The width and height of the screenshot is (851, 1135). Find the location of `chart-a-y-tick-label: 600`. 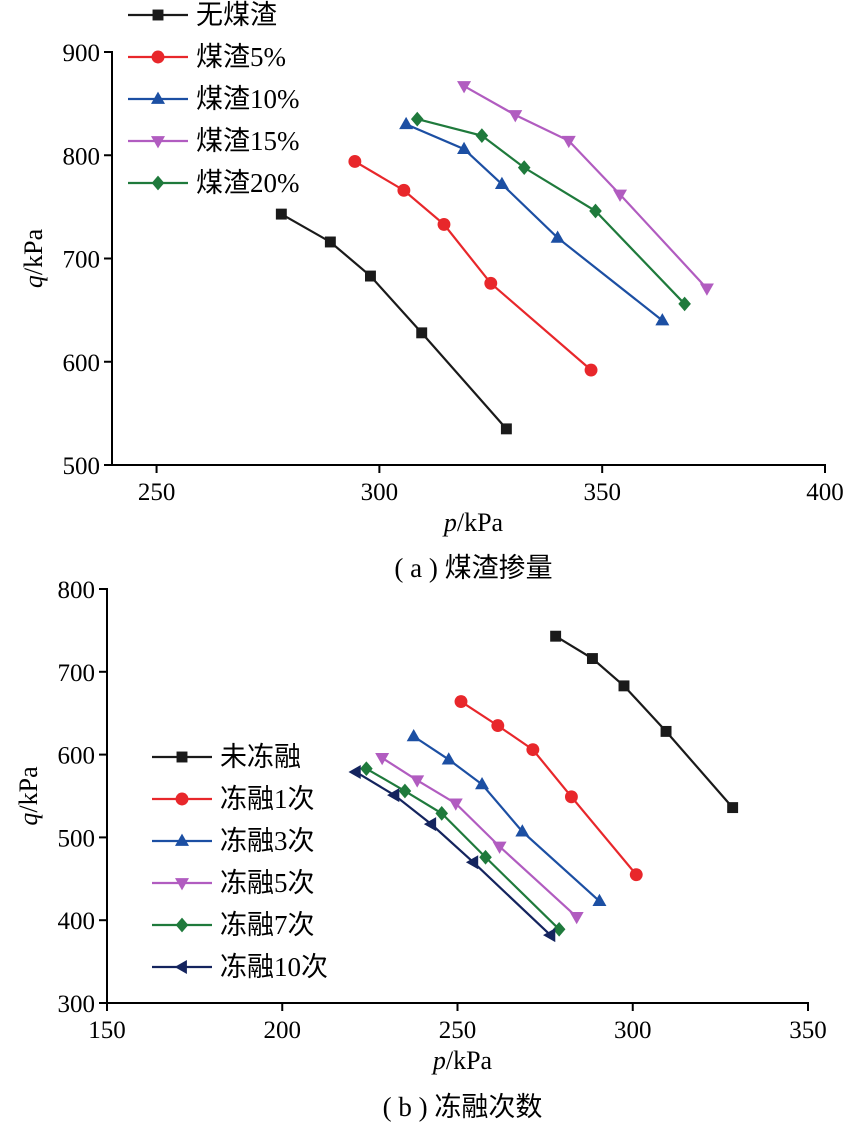

chart-a-y-tick-label: 600 is located at coordinates (82, 363).